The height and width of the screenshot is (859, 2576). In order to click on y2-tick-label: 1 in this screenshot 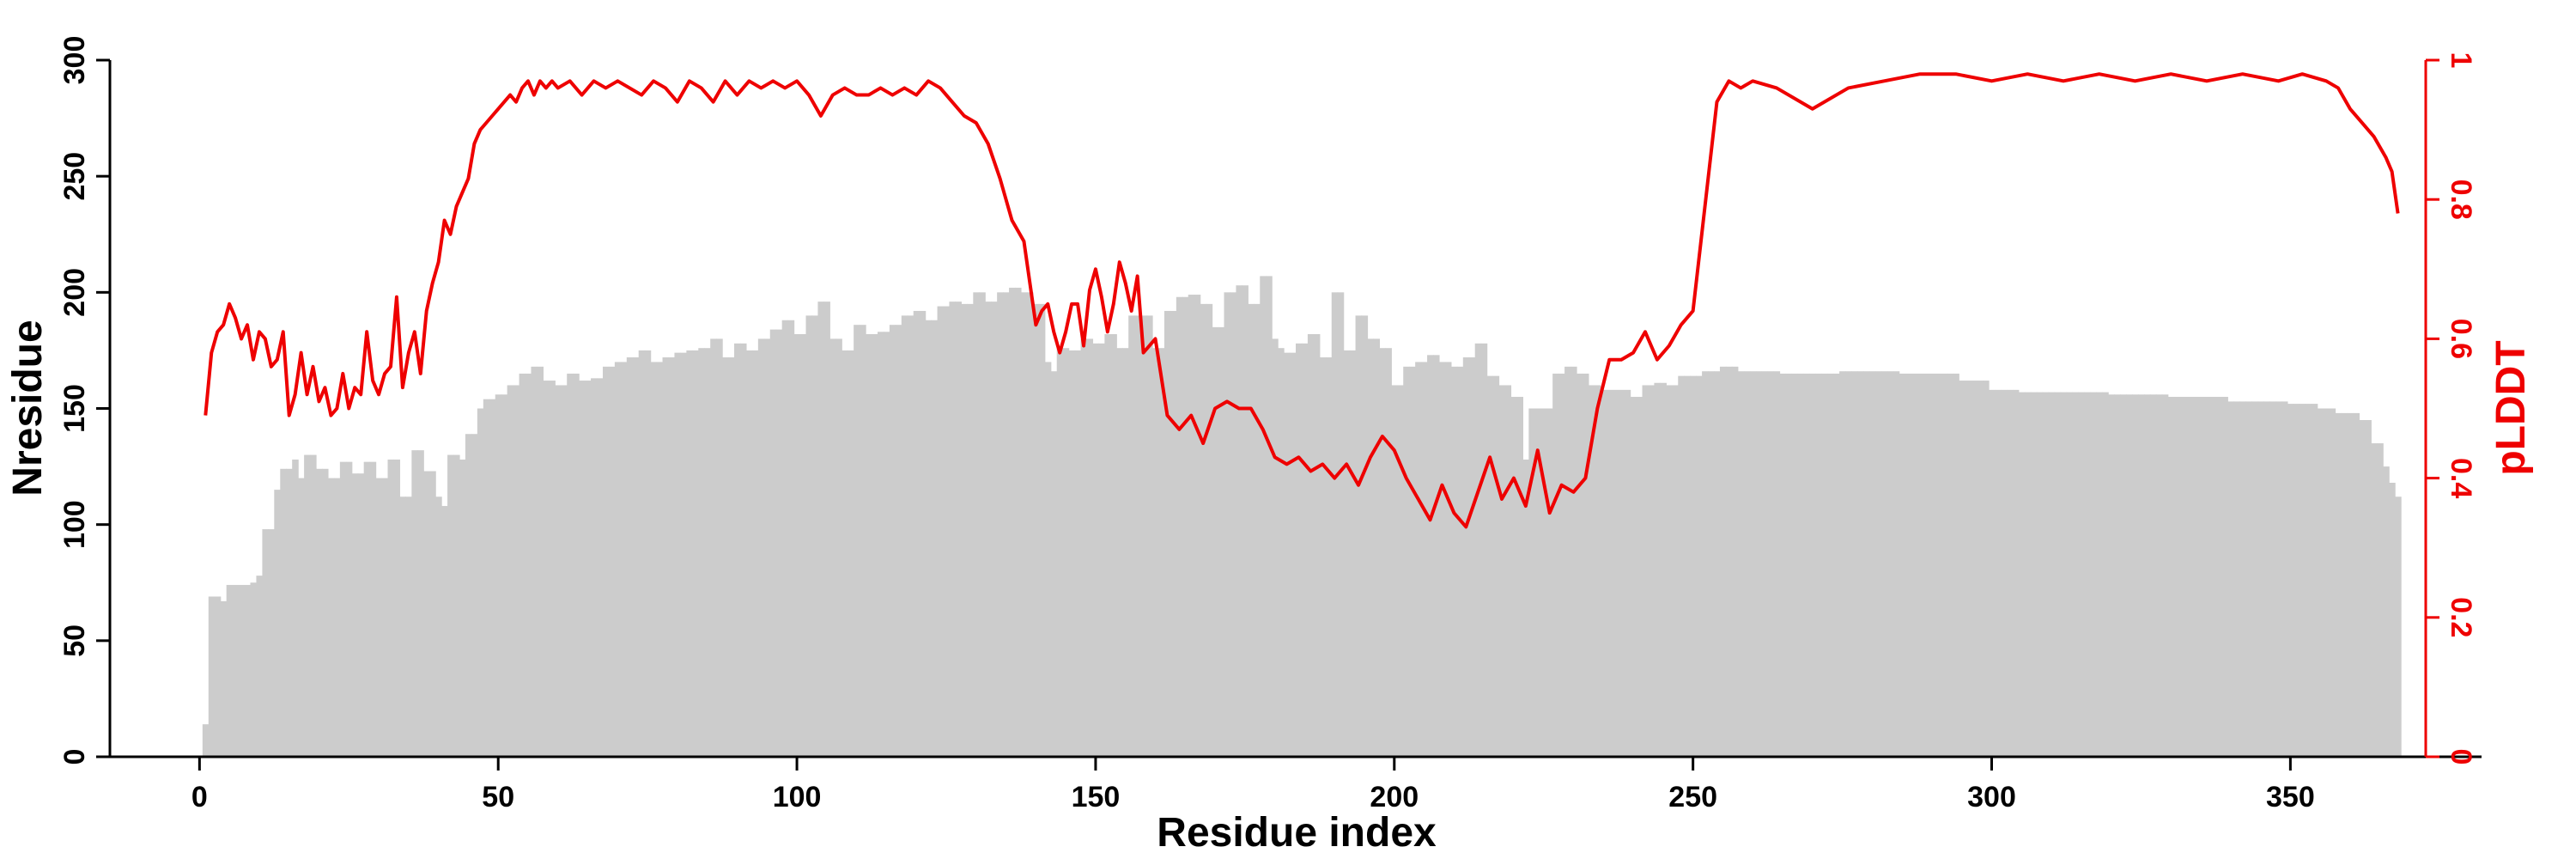, I will do `click(2461, 61)`.